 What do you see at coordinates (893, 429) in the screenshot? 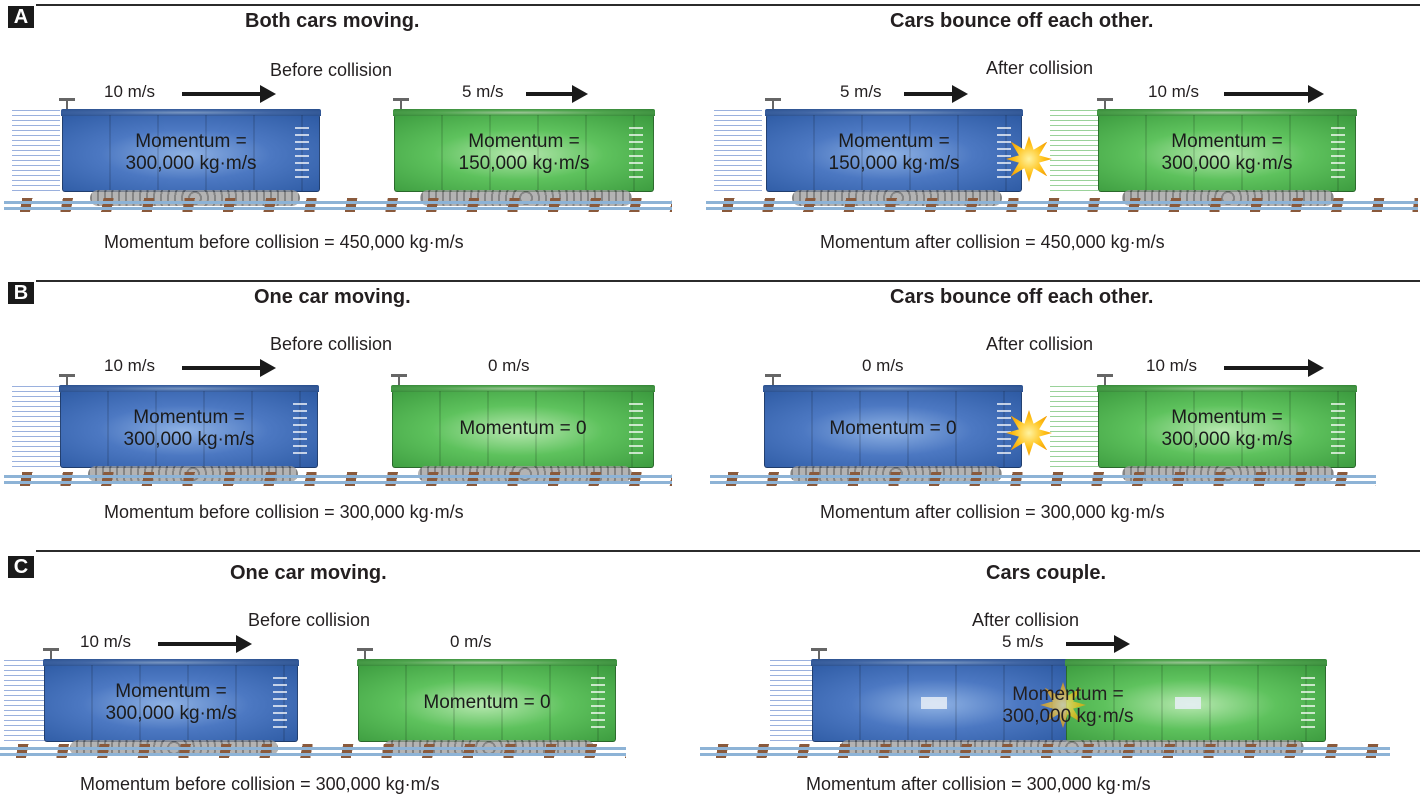
I see `blue-train-car: Momentum = 0` at bounding box center [893, 429].